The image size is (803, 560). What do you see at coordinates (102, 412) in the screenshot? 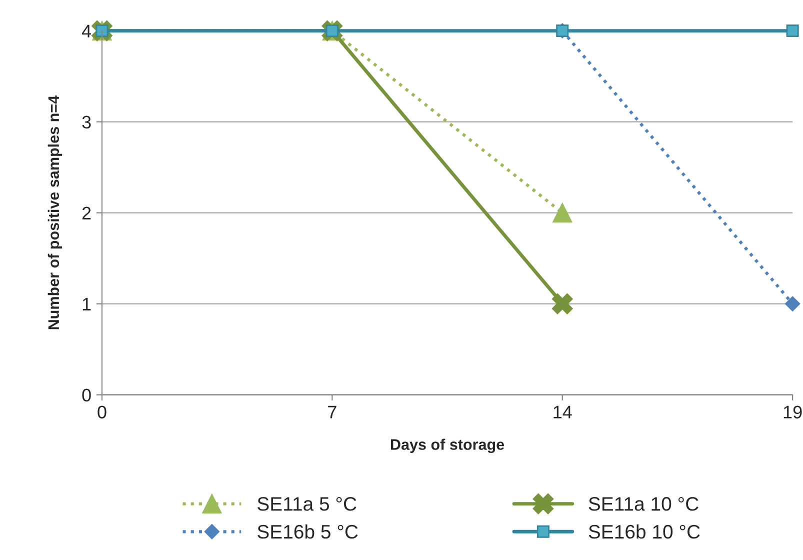
I see `x-tick-label: 0` at bounding box center [102, 412].